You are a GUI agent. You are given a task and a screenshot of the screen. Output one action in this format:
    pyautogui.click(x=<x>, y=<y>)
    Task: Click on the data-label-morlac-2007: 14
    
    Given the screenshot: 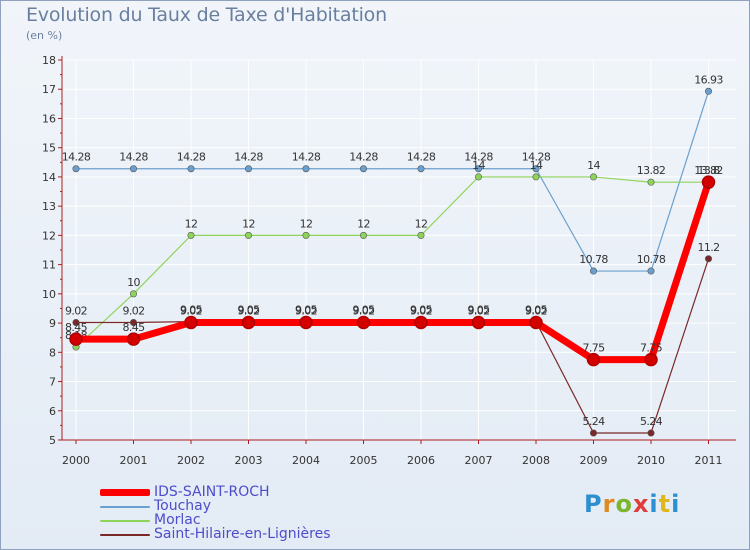 What is the action you would take?
    pyautogui.click(x=478, y=165)
    